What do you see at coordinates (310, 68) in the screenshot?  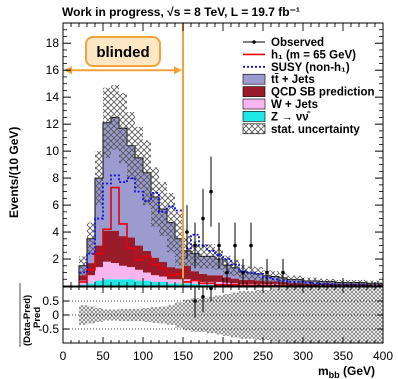 I see `legend-label-susy-non-h: SUSY (non-h₁)` at bounding box center [310, 68].